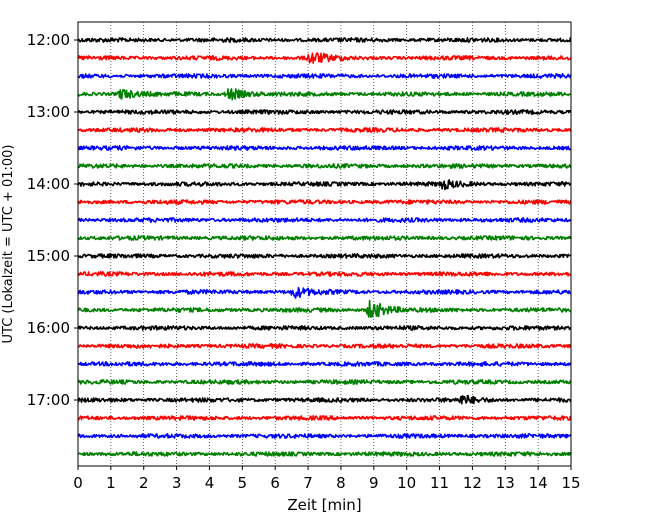 The width and height of the screenshot is (650, 520). I want to click on y-tick-label: 12:00, so click(48, 40).